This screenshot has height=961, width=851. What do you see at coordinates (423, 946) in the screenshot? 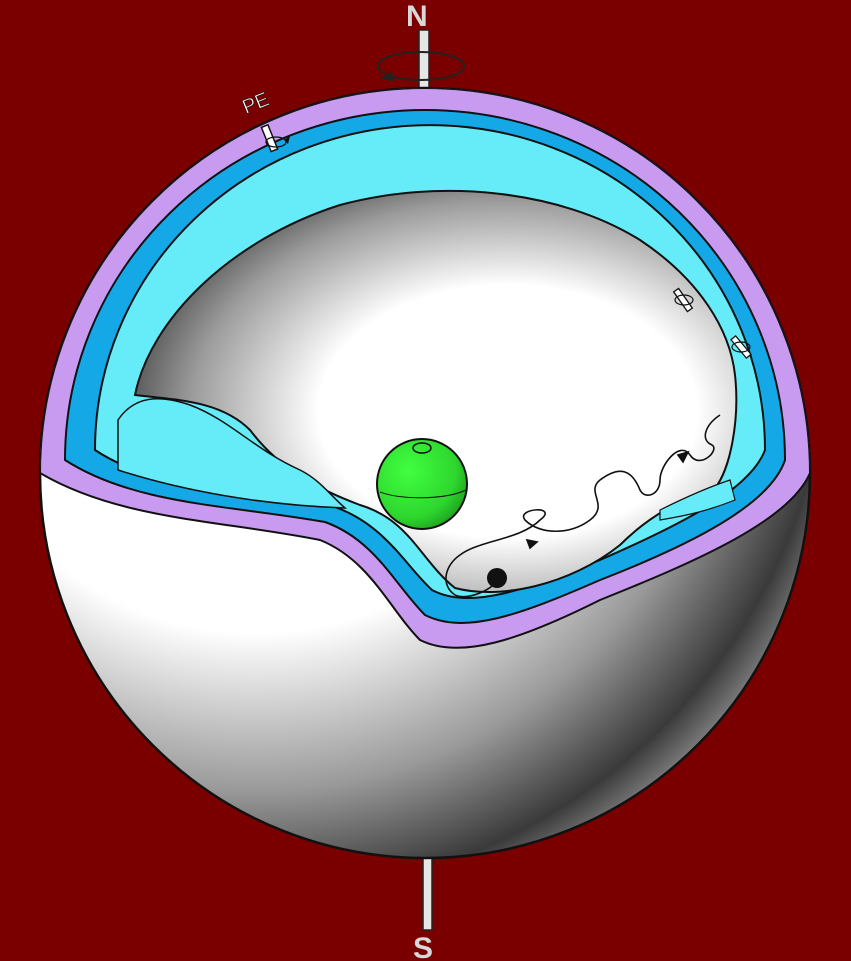
I see `south-pole-label: S` at bounding box center [423, 946].